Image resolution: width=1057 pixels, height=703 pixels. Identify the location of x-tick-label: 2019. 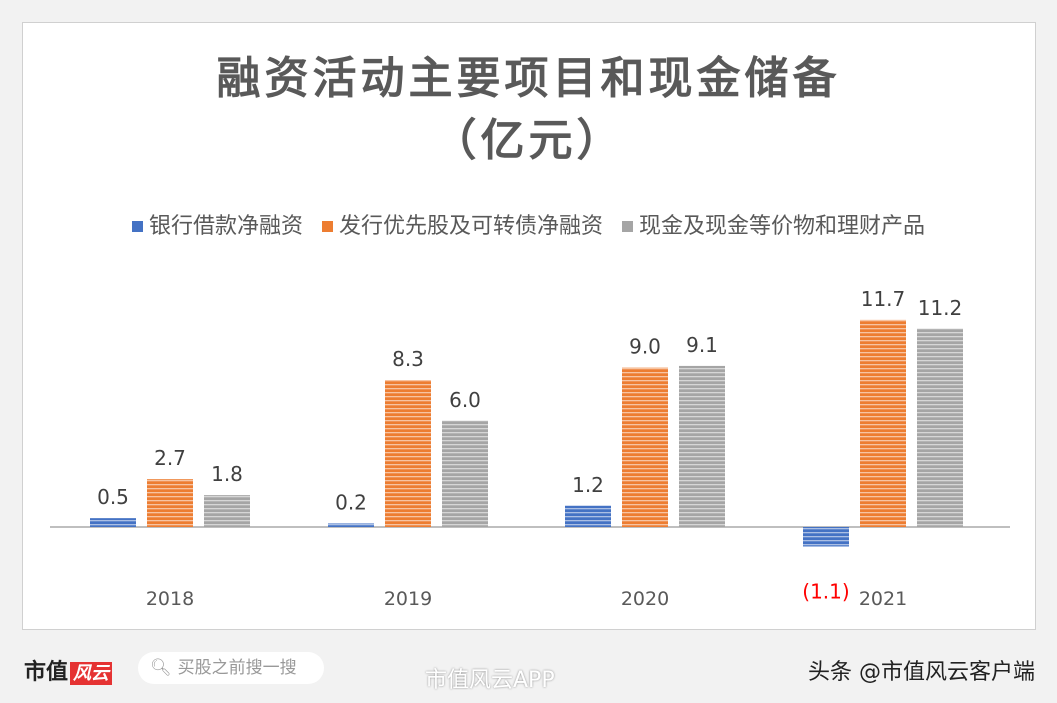
(408, 599).